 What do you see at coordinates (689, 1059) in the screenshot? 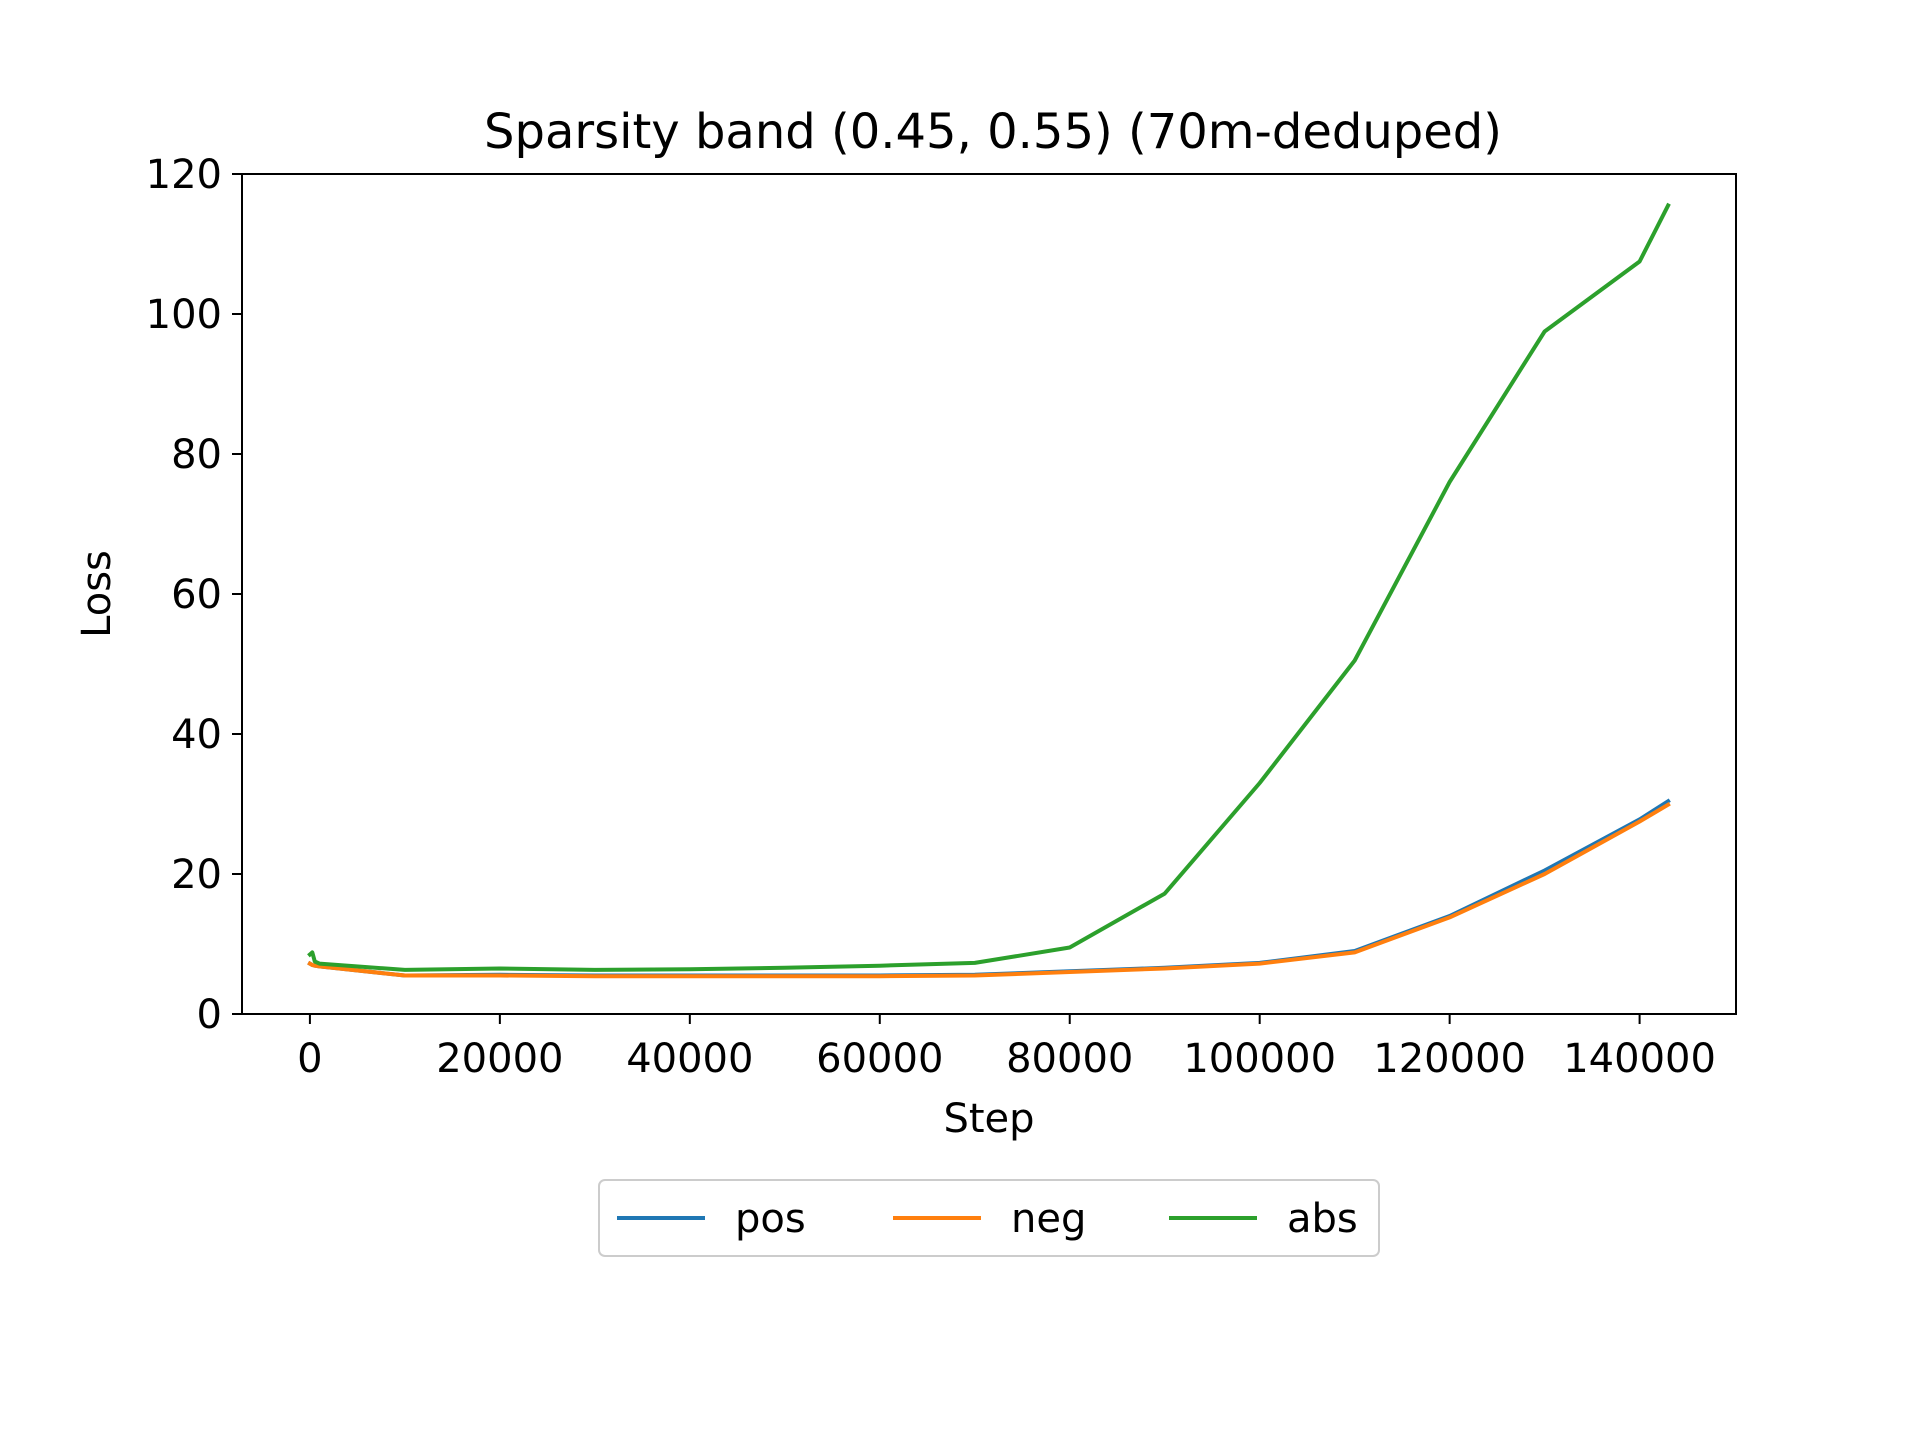
I see `x-tick-label: 40000` at bounding box center [689, 1059].